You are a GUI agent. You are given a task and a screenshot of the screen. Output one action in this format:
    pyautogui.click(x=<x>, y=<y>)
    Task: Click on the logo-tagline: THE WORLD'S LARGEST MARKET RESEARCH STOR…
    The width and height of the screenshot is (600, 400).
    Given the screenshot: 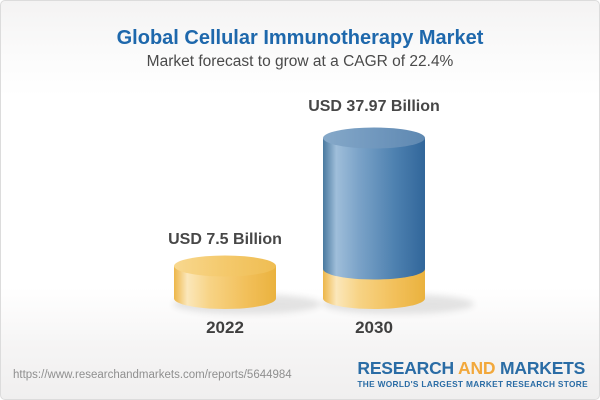 What is the action you would take?
    pyautogui.click(x=472, y=384)
    